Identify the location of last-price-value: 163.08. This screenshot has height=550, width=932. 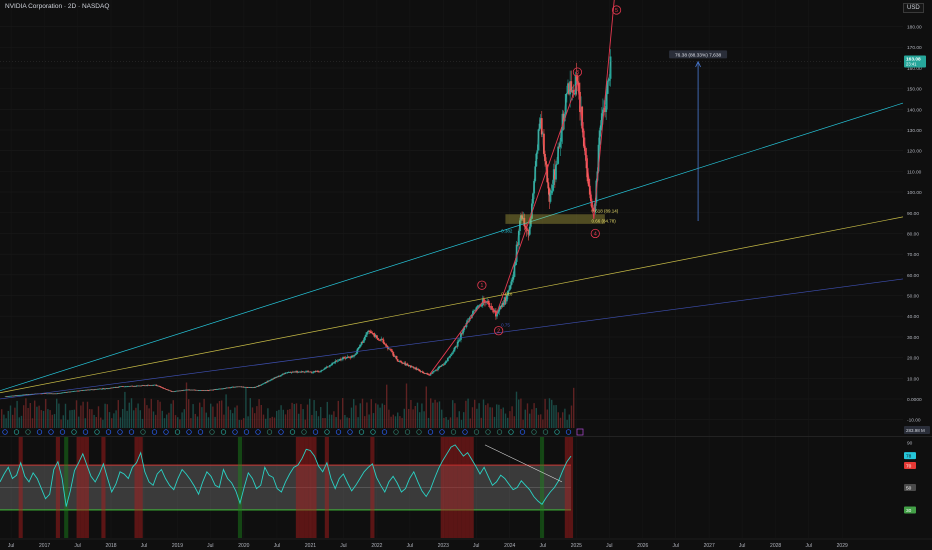
(913, 60).